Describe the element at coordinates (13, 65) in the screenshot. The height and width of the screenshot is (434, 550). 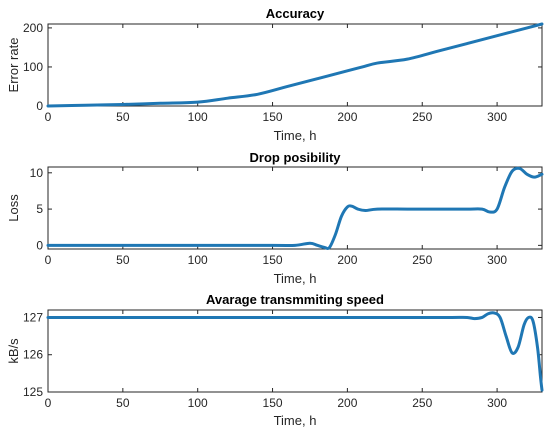
I see `y-axis-label-accuracy: Error rate` at that location.